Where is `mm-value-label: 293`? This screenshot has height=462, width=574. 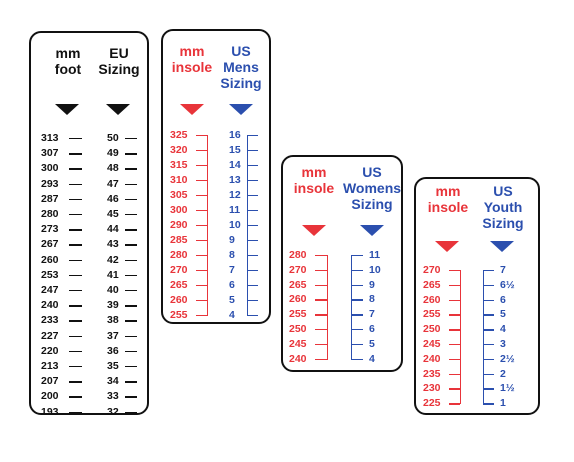 mm-value-label: 293 is located at coordinates (50, 183).